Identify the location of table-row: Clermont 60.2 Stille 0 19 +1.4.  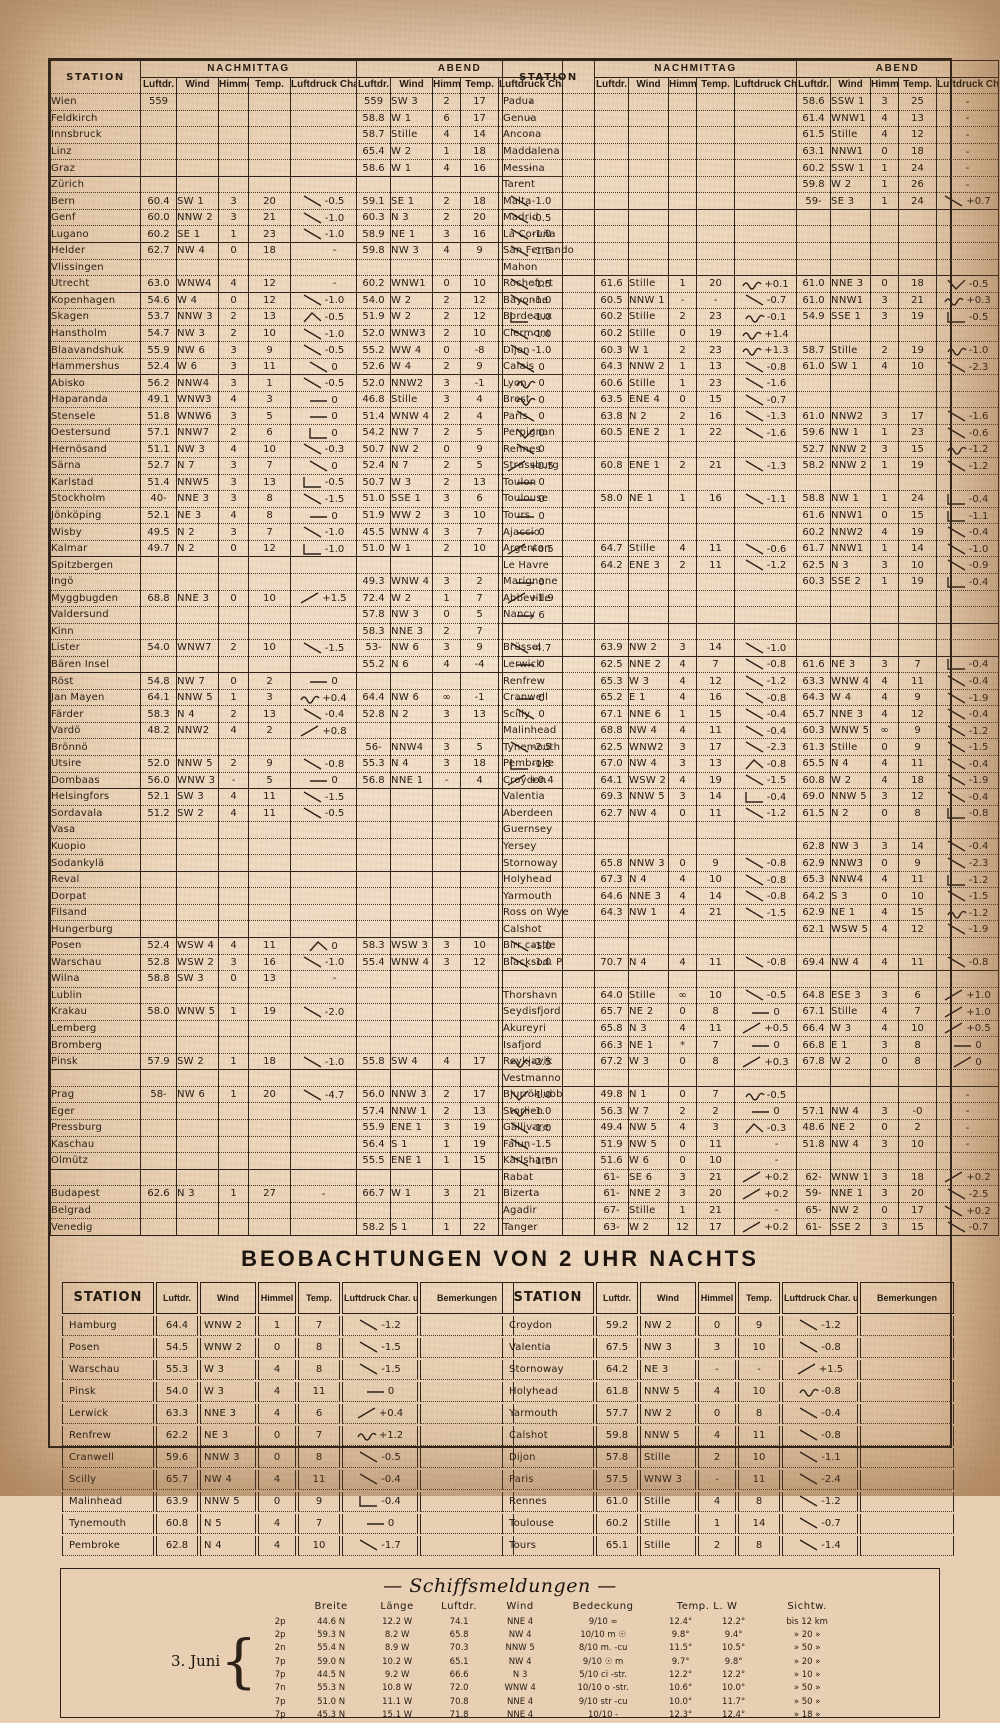
(751, 334).